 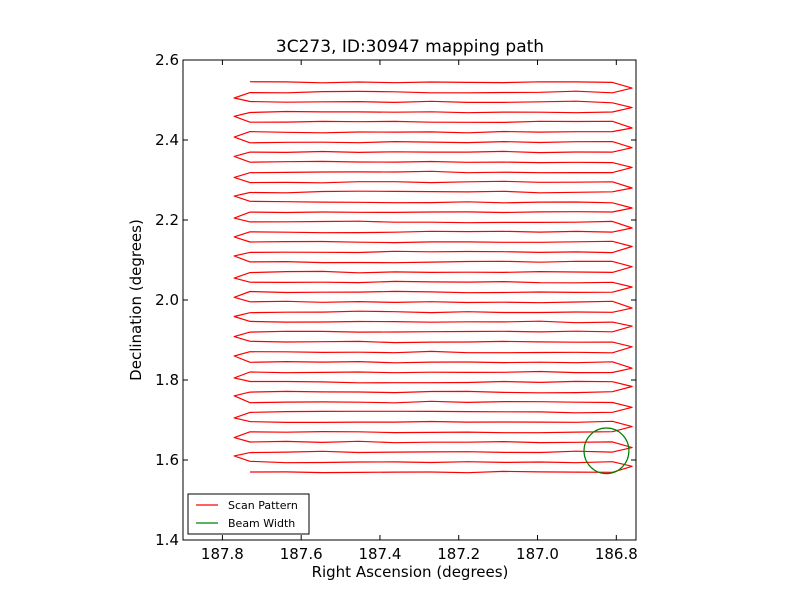 I want to click on chart-title: 3C273, ID:30947 mapping path, so click(x=410, y=47).